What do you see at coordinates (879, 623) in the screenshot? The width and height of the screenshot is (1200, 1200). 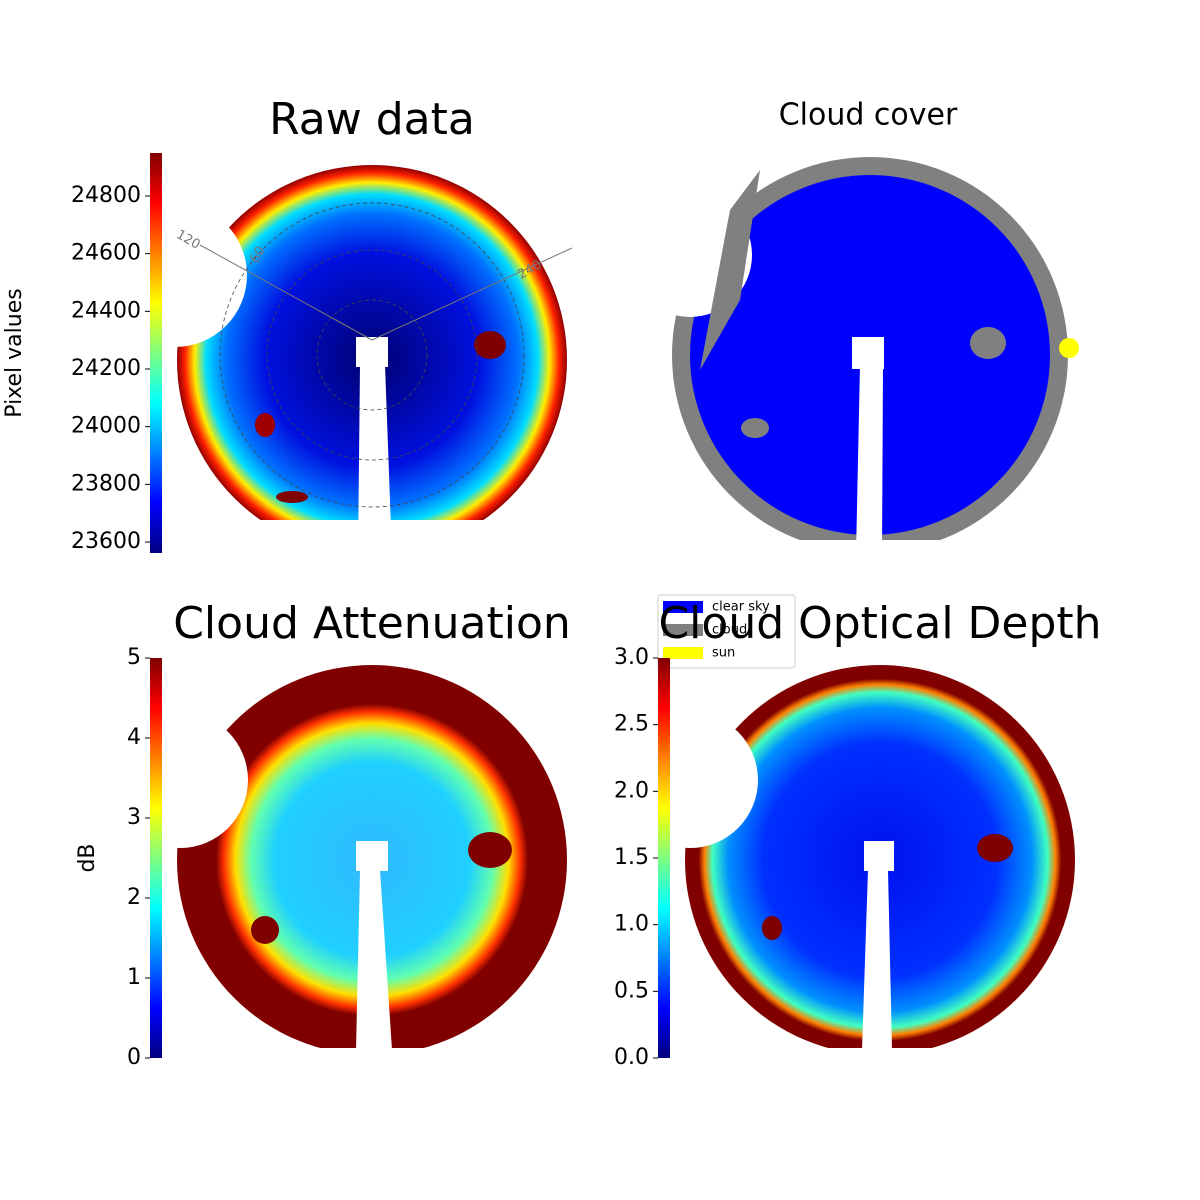 I see `panel-title: Cloud Optical Depth` at bounding box center [879, 623].